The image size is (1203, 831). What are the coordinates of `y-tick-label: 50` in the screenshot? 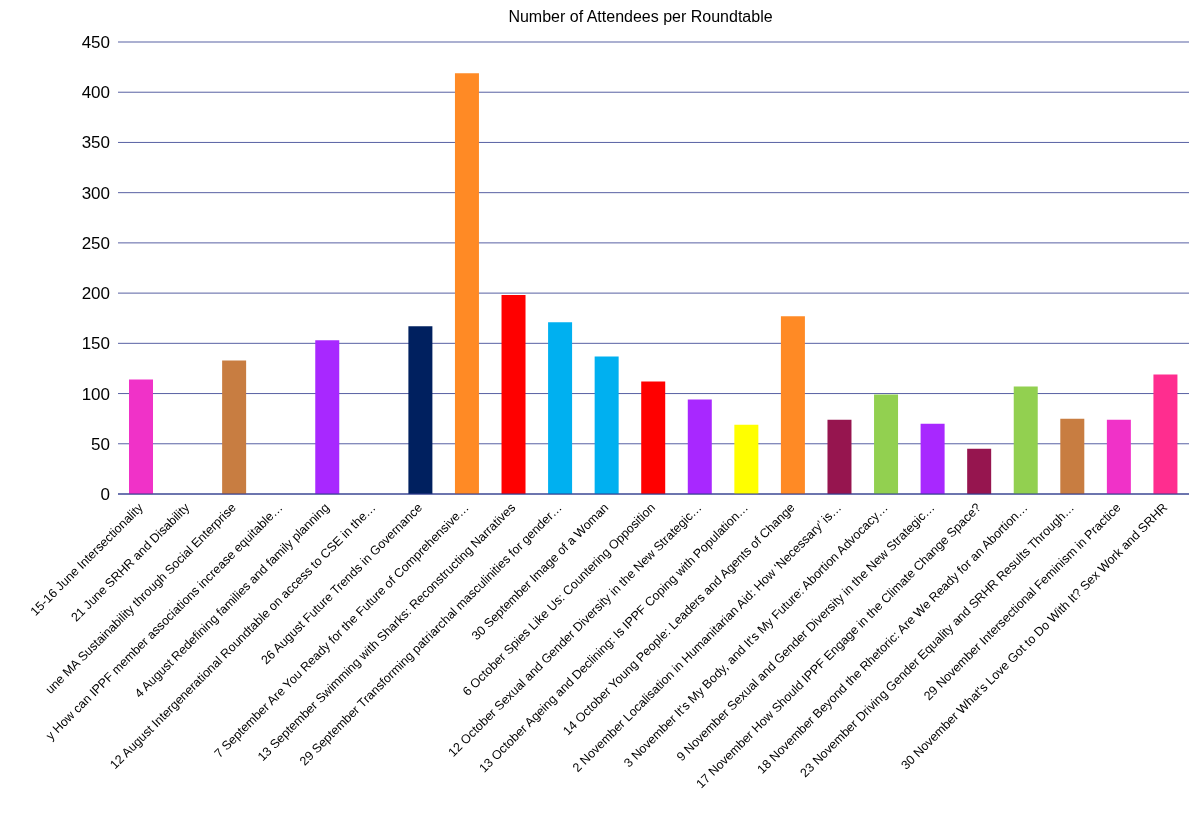 It's located at (100, 444).